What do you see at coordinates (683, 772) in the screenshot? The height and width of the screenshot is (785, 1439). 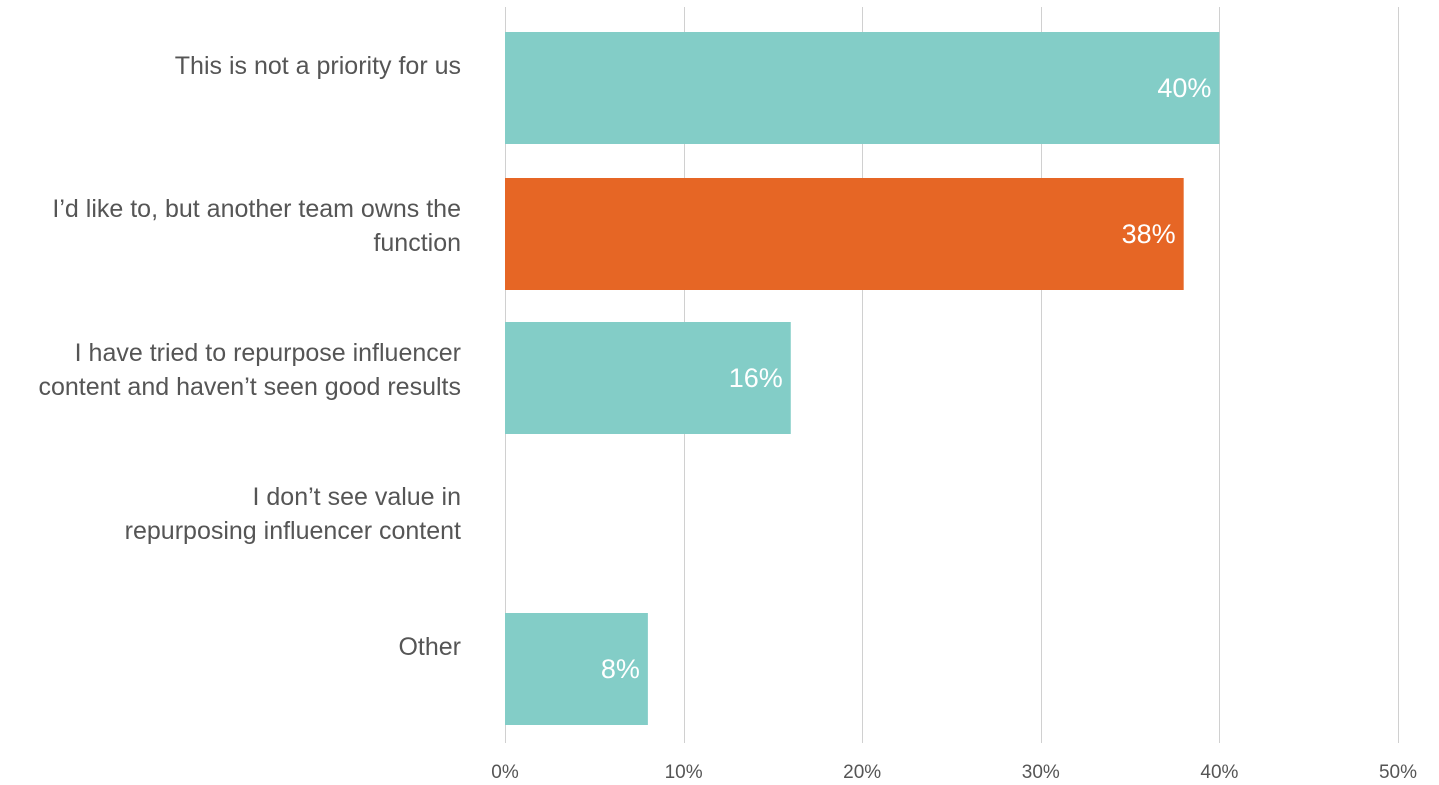 I see `x-tick-label: 10%` at bounding box center [683, 772].